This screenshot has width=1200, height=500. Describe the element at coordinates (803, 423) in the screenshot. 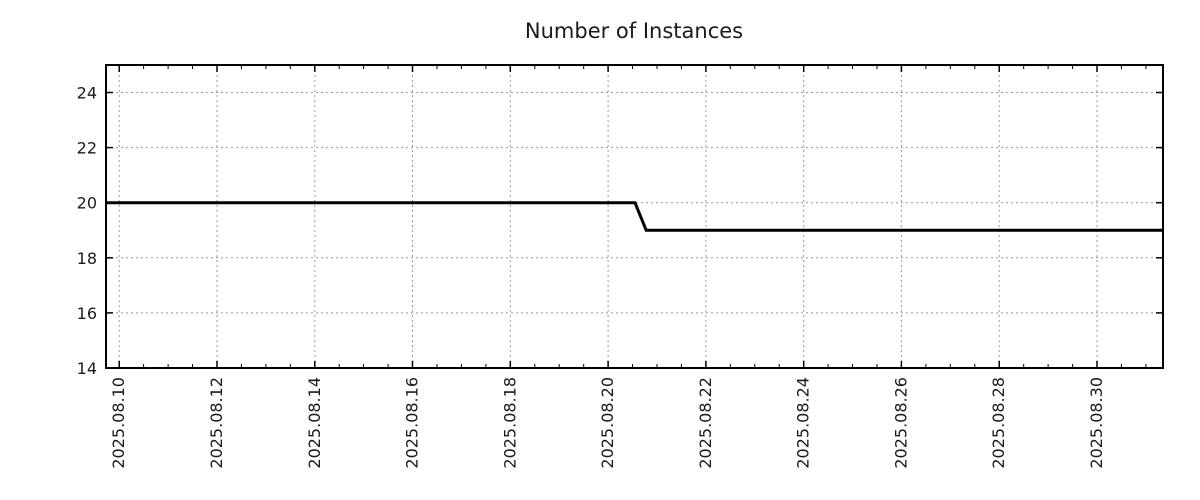

I see `x-tick-label: 2025.08.24` at that location.